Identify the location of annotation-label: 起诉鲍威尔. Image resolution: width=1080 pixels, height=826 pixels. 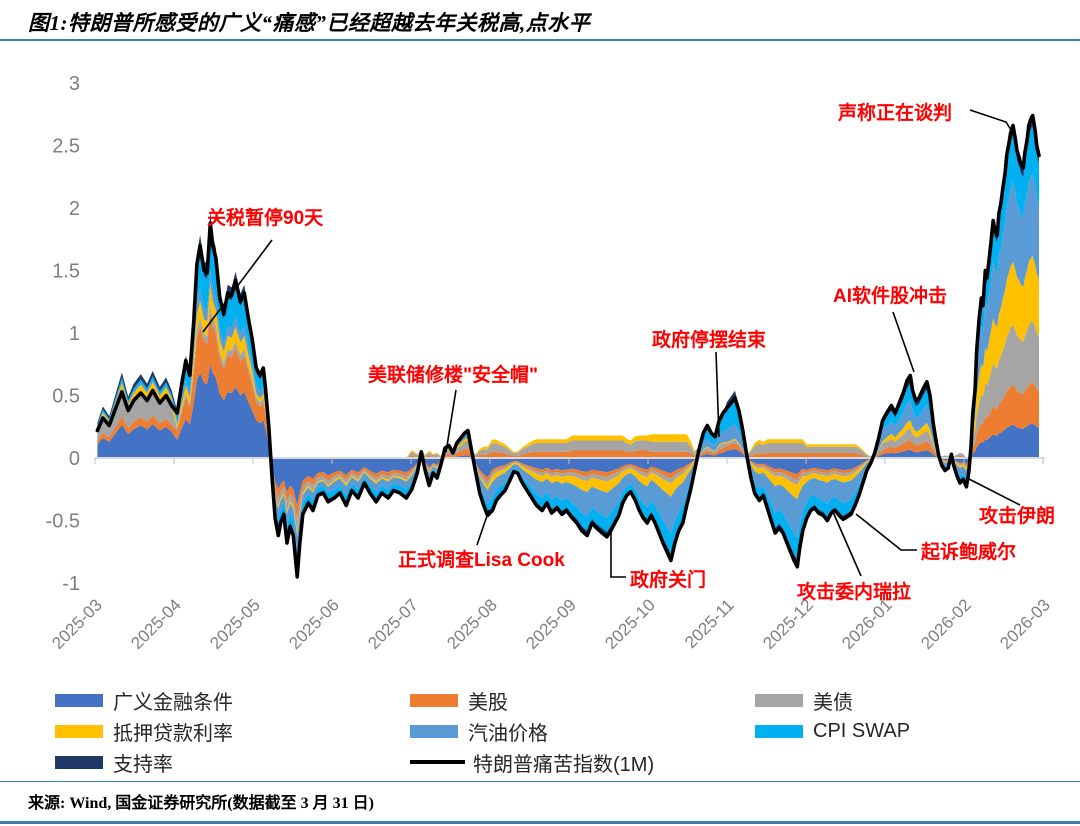
(968, 551).